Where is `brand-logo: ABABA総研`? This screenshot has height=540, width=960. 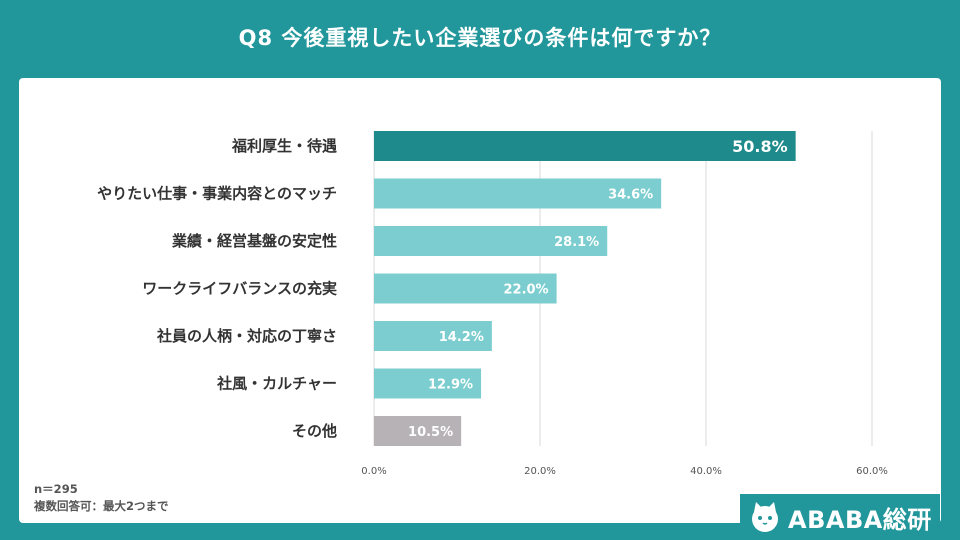
brand-logo: ABABA総研 is located at coordinates (840, 517).